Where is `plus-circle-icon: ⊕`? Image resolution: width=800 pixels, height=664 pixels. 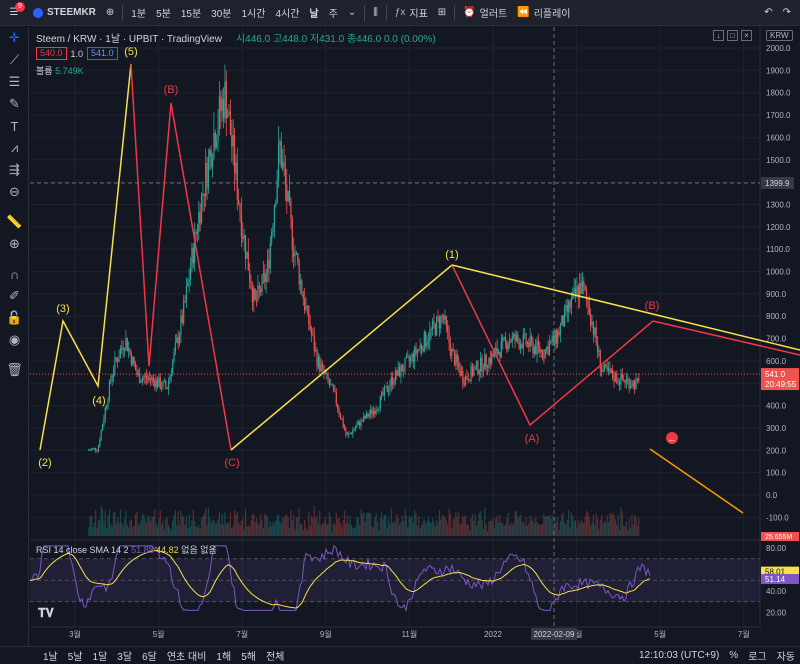 plus-circle-icon: ⊕ is located at coordinates (110, 12).